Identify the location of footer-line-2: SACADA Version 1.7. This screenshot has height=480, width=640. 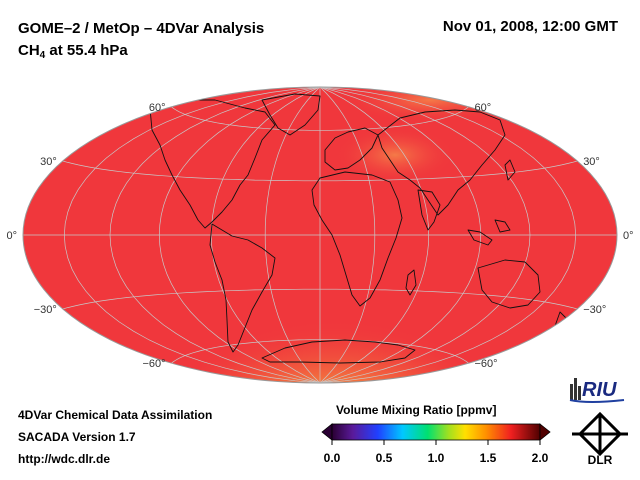
(77, 437).